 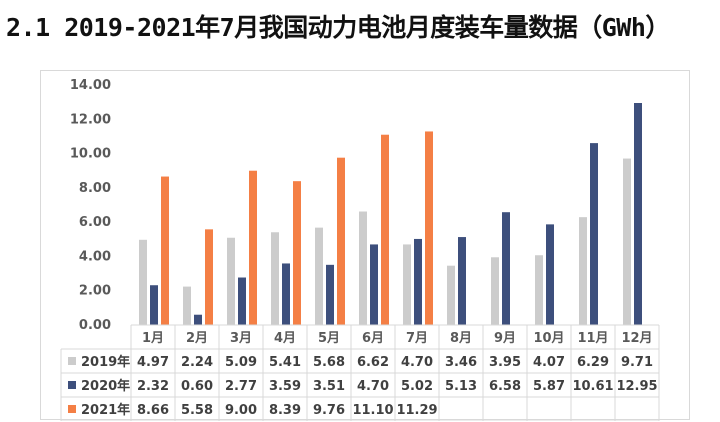 What do you see at coordinates (637, 362) in the screenshot?
I see `data-label-2019: 9.71` at bounding box center [637, 362].